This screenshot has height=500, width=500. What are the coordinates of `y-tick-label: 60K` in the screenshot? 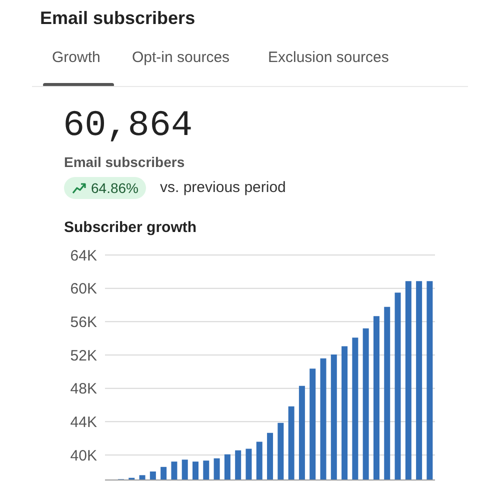 It's located at (83, 289).